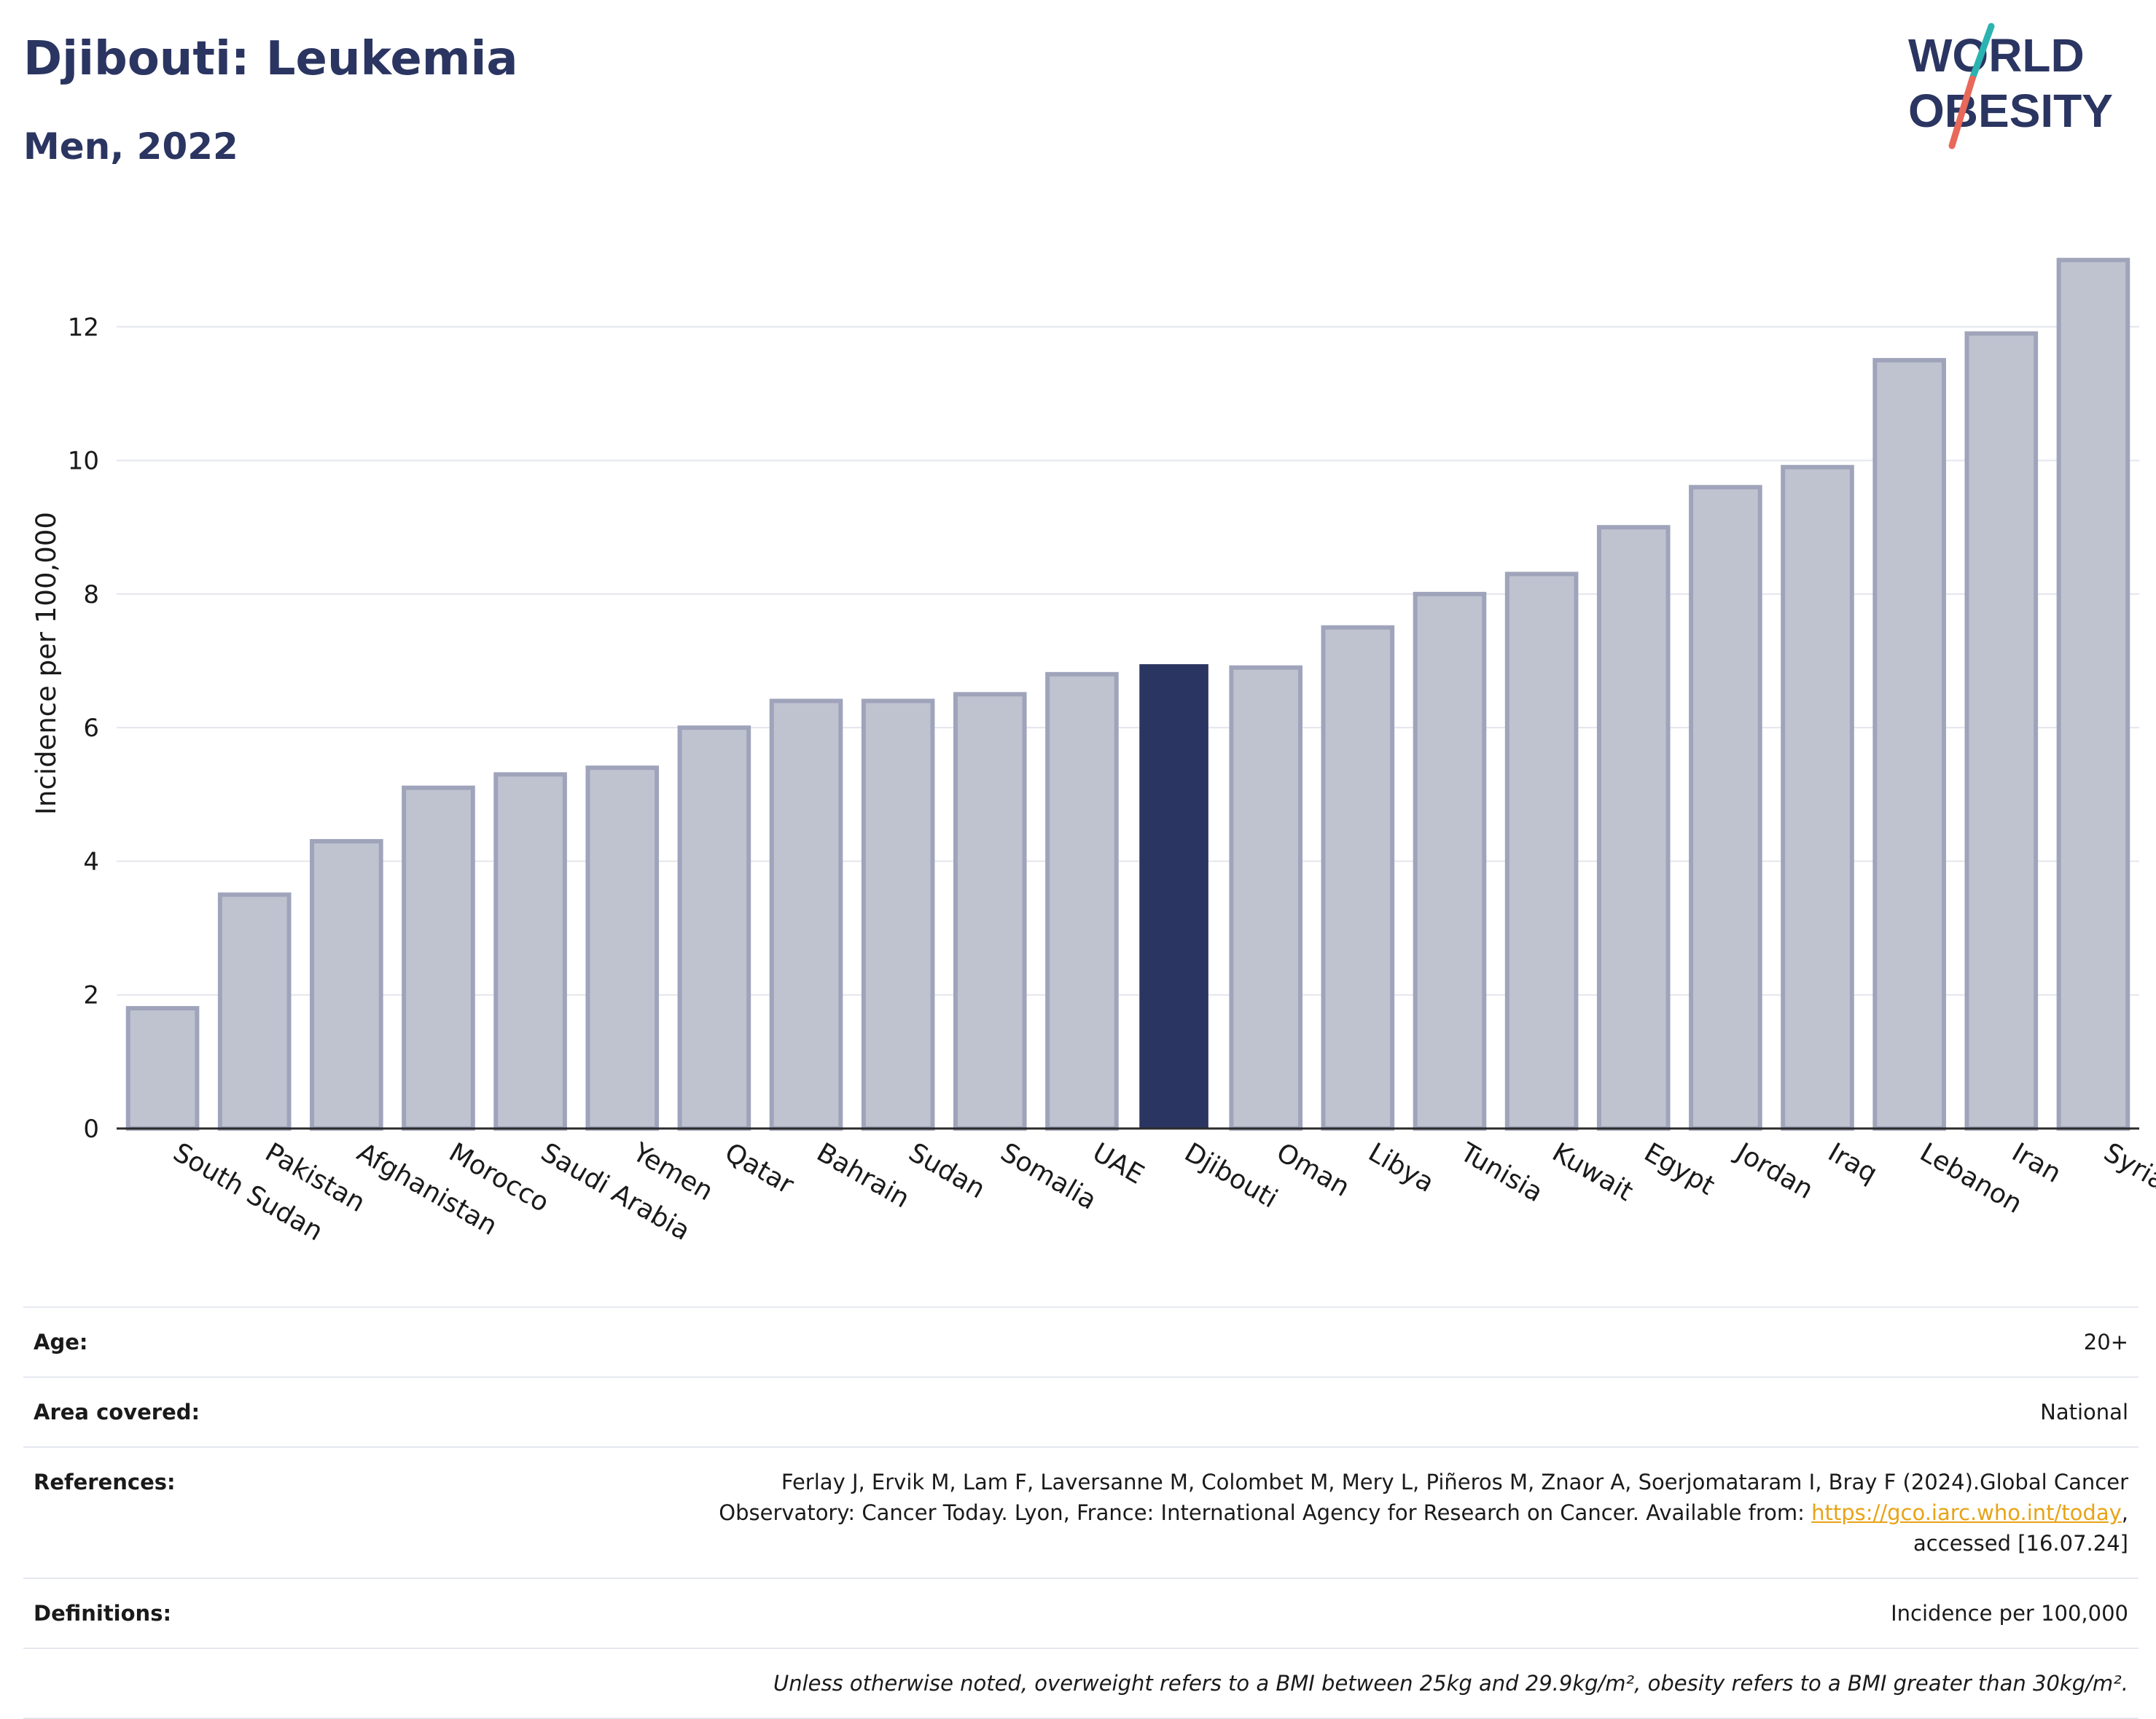 This screenshot has width=2156, height=1719. What do you see at coordinates (1081, 1613) in the screenshot?
I see `info-row-definitions: Definitions: Incidence per 100,000` at bounding box center [1081, 1613].